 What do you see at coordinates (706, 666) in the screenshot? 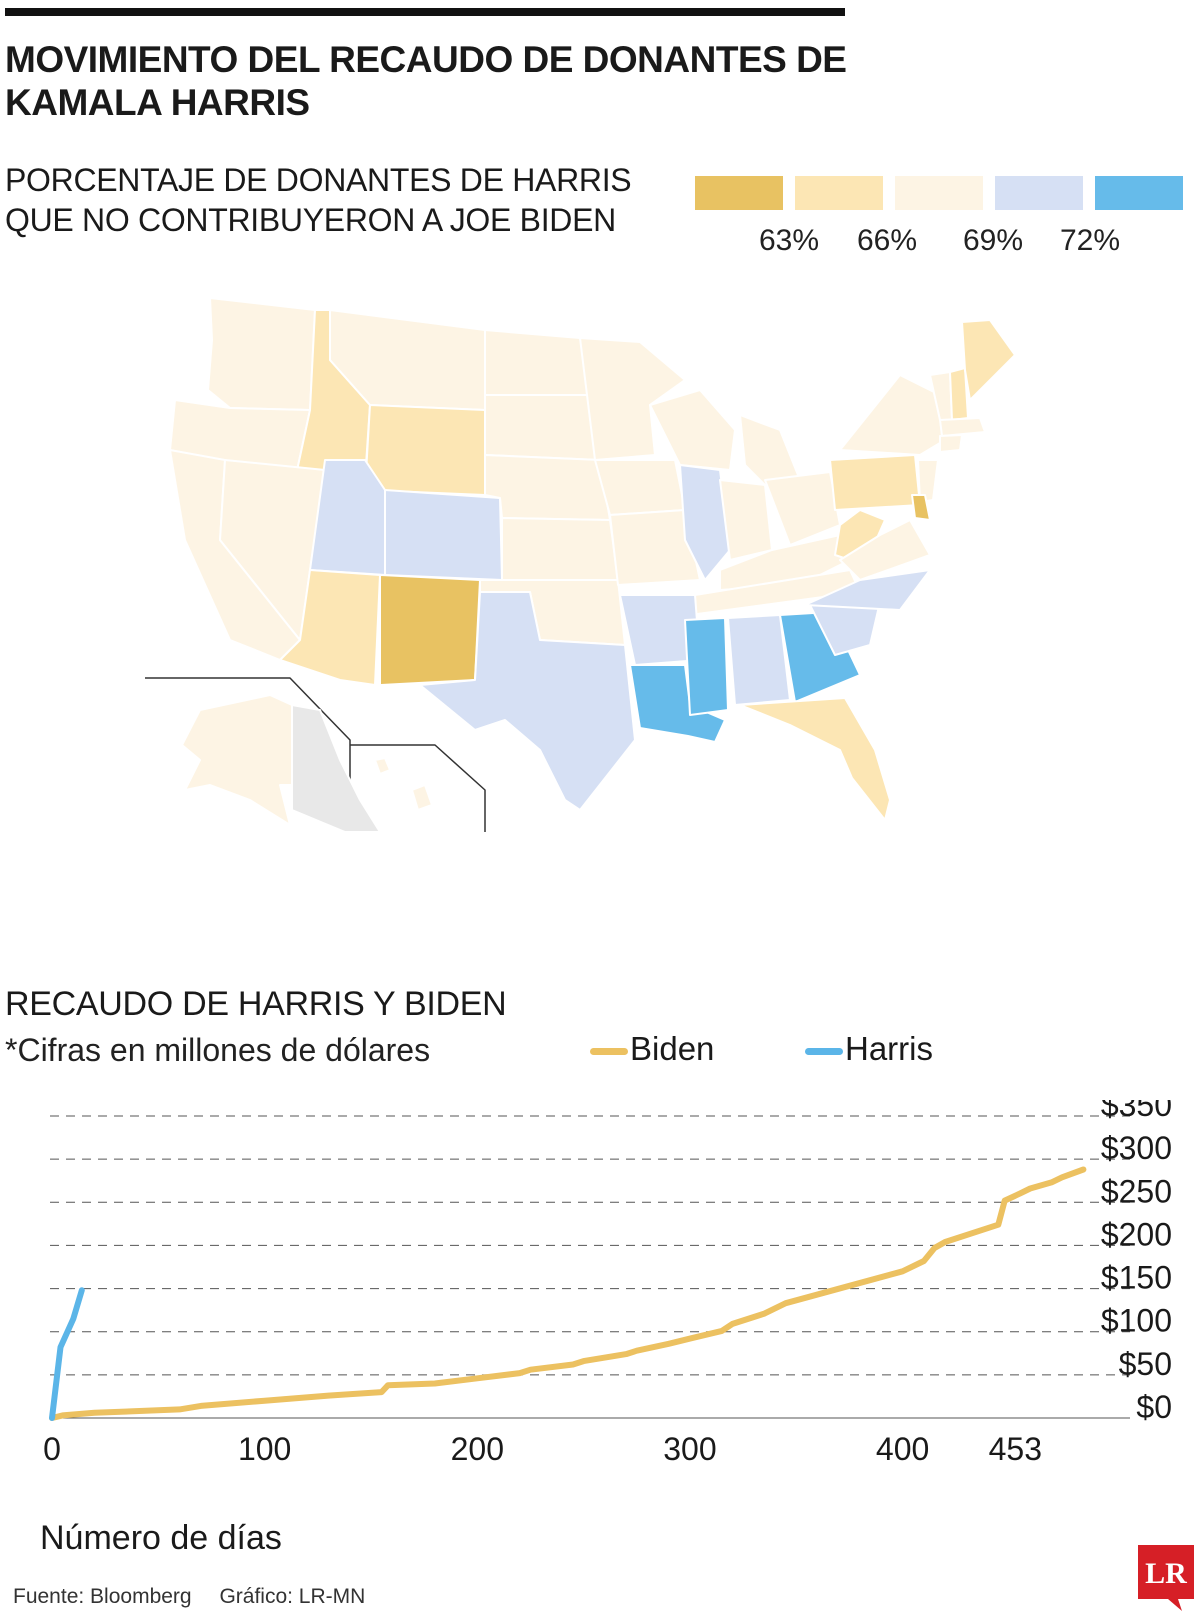
I see `state-mississippi` at bounding box center [706, 666].